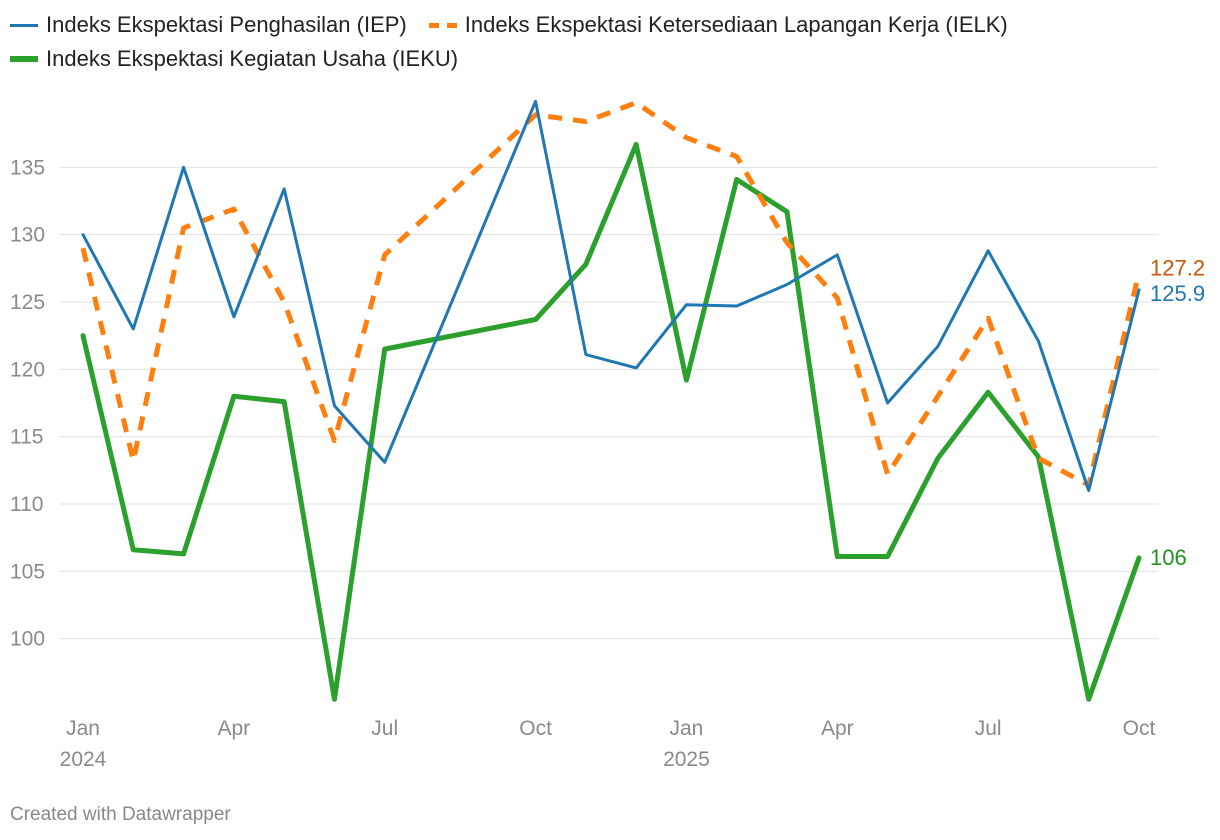 This screenshot has height=840, width=1220. What do you see at coordinates (226, 24) in the screenshot?
I see `legend-label-iep: Indeks Ekspektasi Penghasilan (IEP)` at bounding box center [226, 24].